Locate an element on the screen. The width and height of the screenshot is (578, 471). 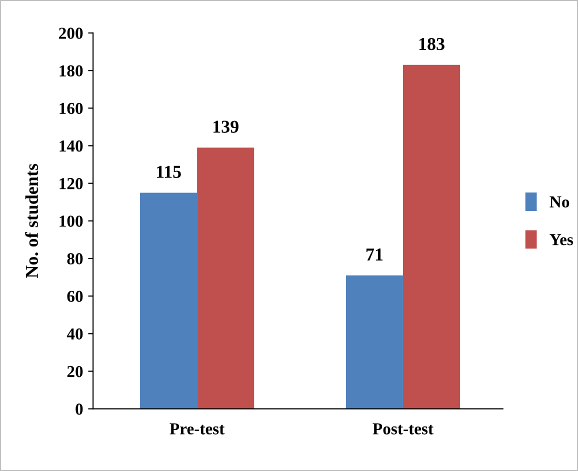
y-tick-label: 100 is located at coordinates (71, 221).